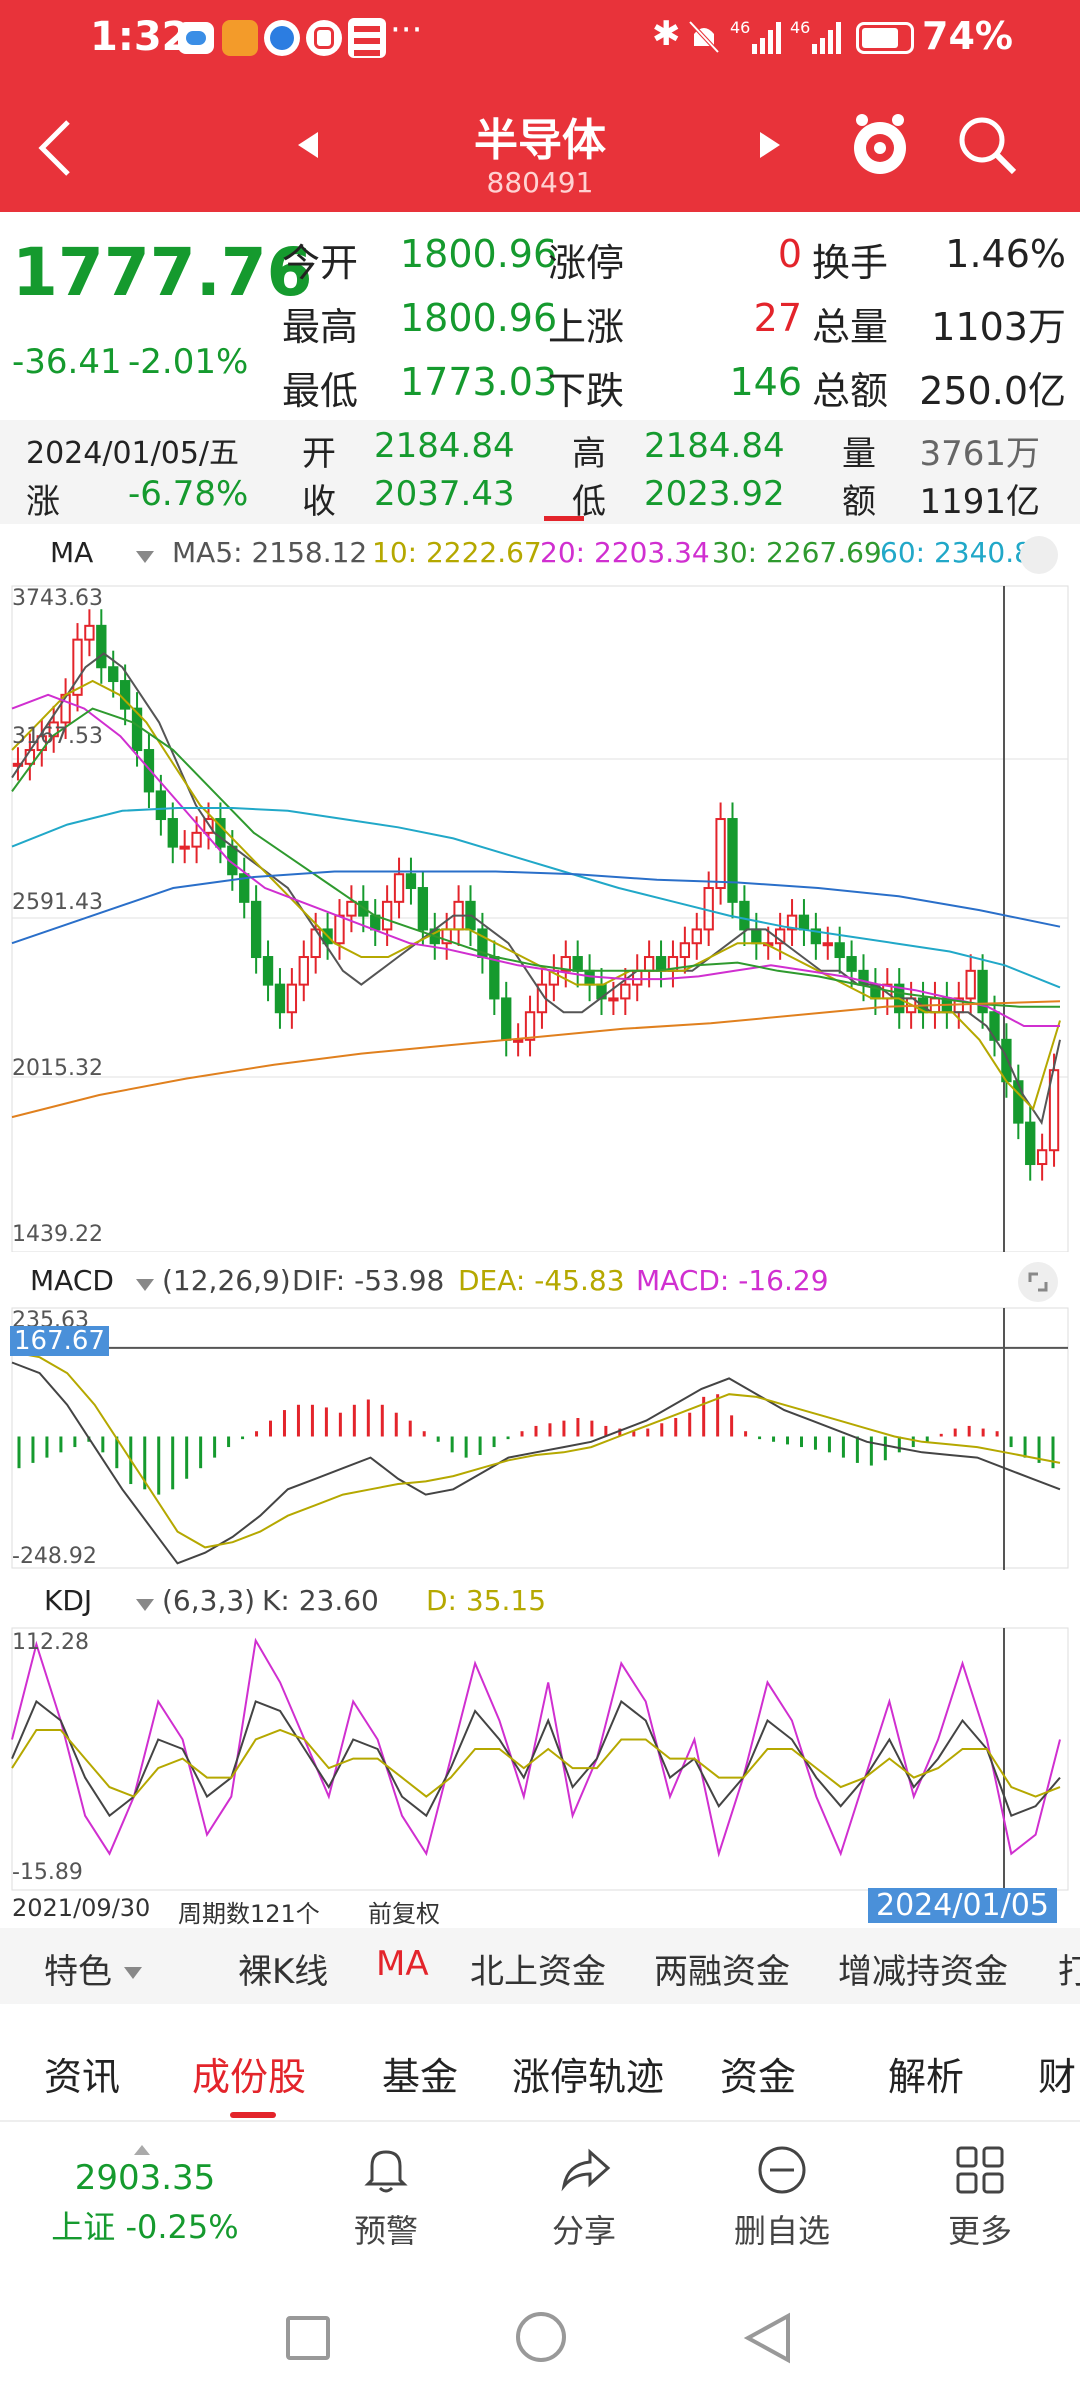 This screenshot has height=2400, width=1080. I want to click on y-tick-2: 3167.53, so click(57, 736).